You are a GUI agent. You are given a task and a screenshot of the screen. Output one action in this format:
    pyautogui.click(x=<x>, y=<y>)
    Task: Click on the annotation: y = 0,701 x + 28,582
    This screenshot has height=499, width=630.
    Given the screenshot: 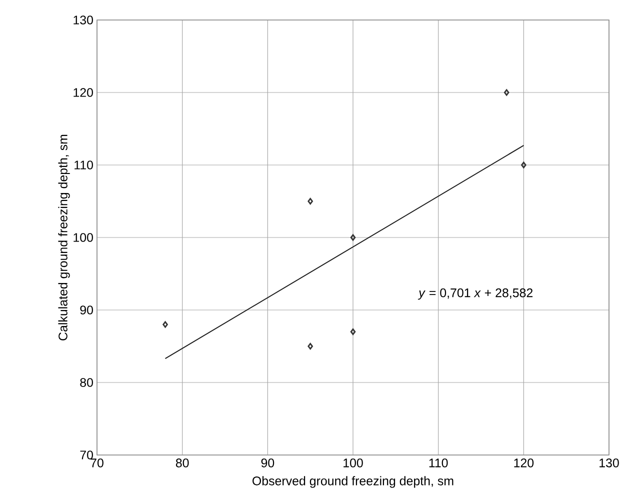 What is the action you would take?
    pyautogui.click(x=475, y=294)
    